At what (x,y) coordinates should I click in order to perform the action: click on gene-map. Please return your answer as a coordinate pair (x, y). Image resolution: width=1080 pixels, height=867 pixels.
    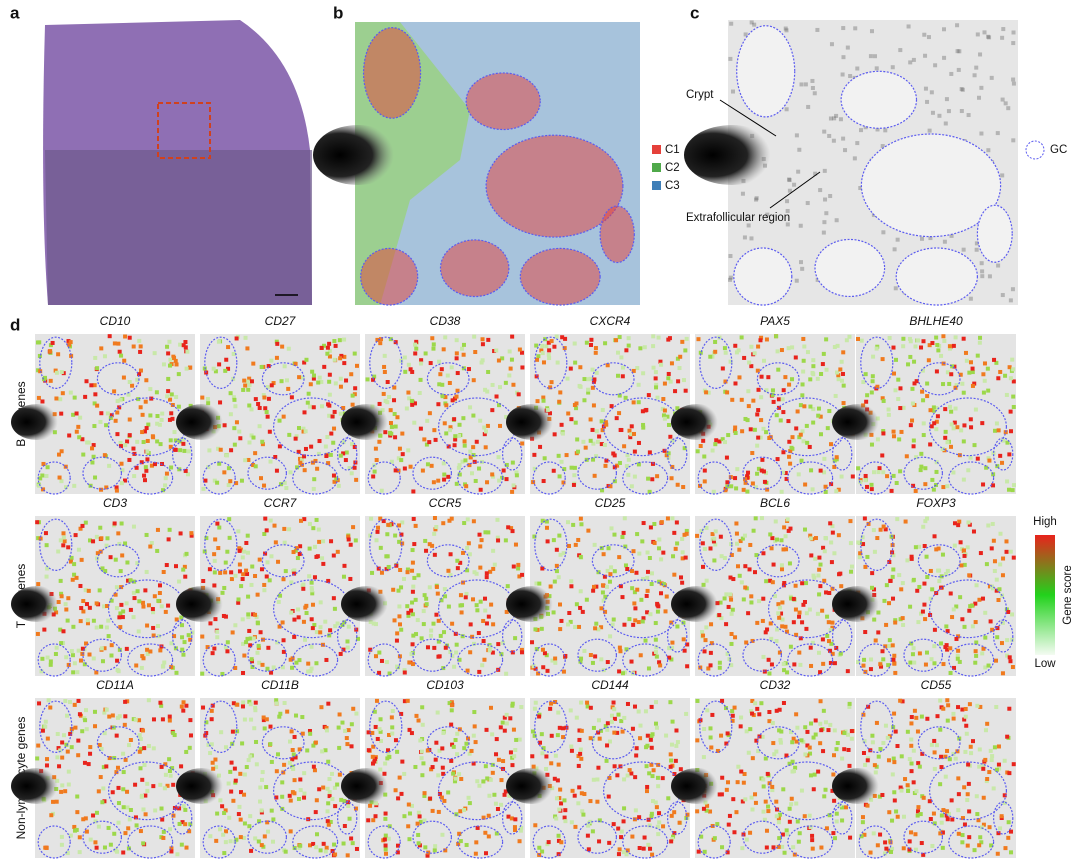
    Looking at the image, I should click on (598, 596).